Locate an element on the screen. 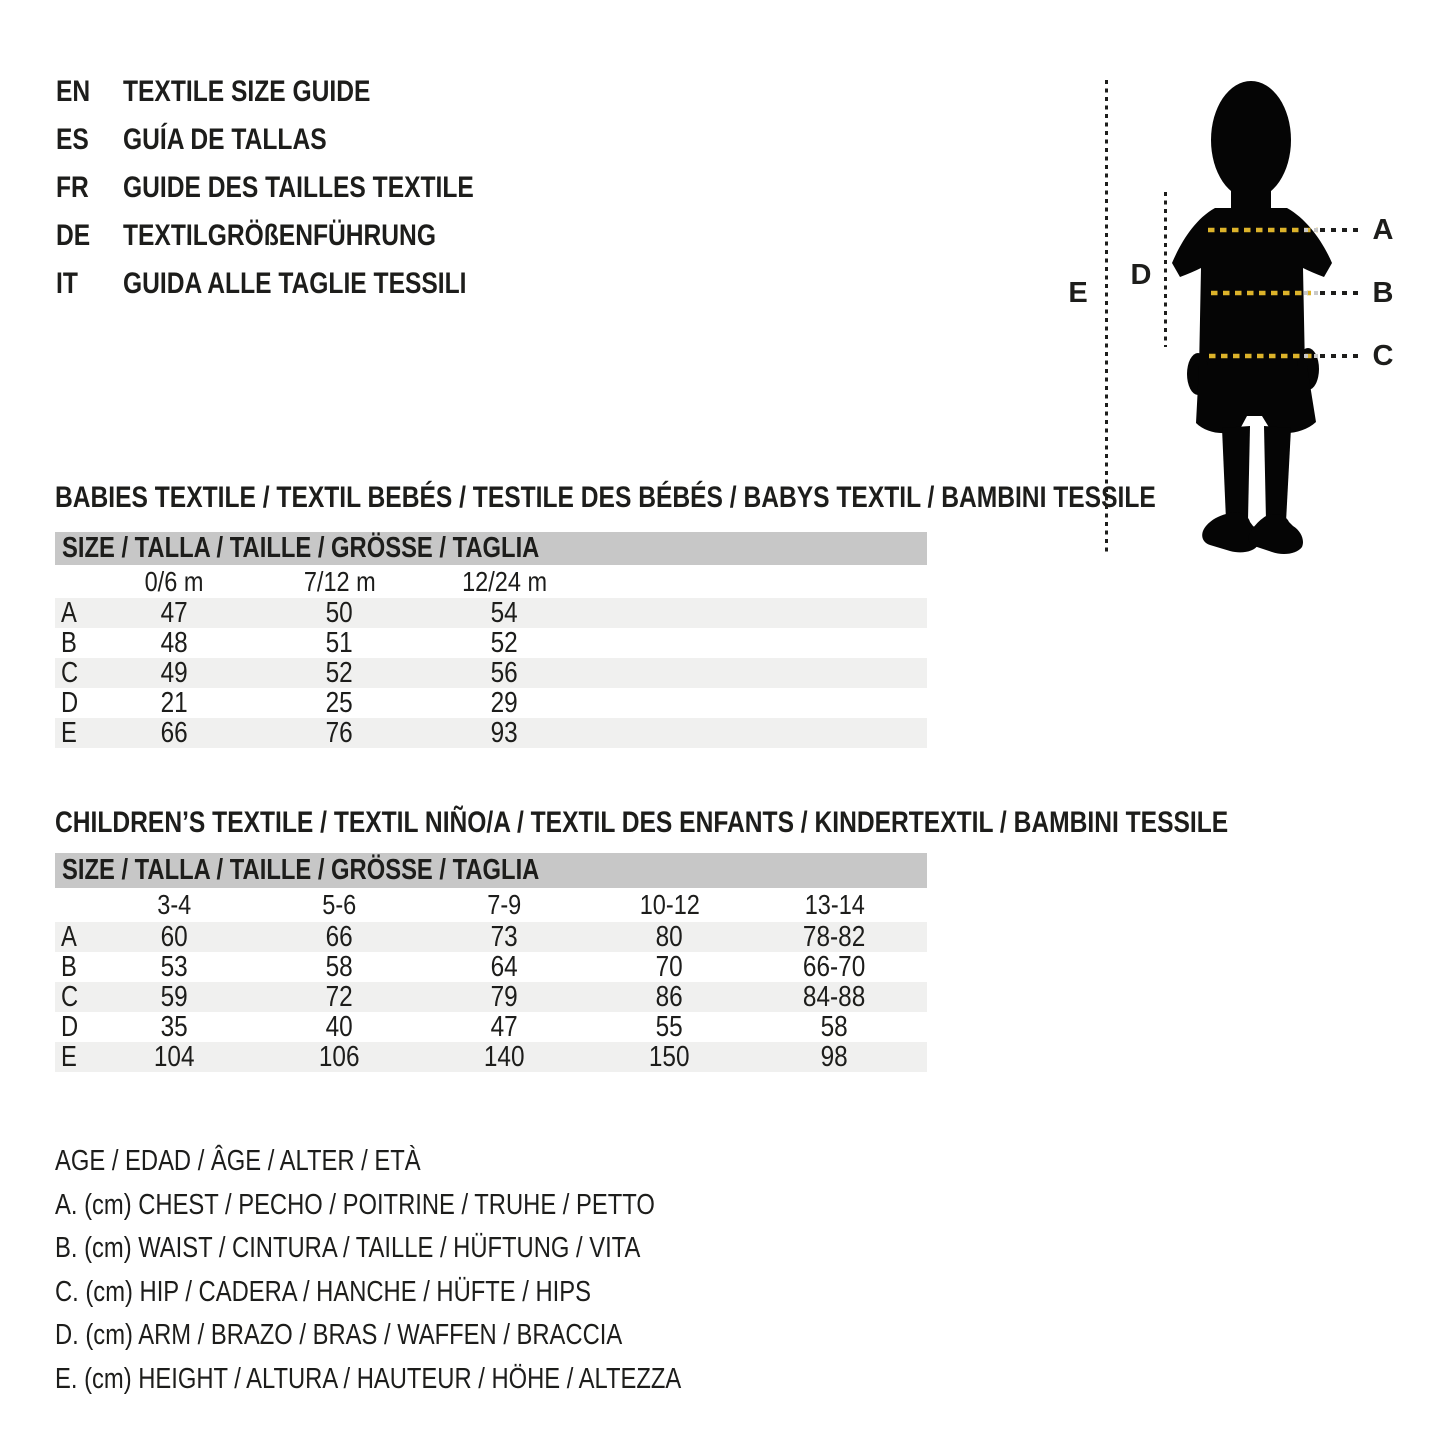  hip-label: C is located at coordinates (1383, 356).